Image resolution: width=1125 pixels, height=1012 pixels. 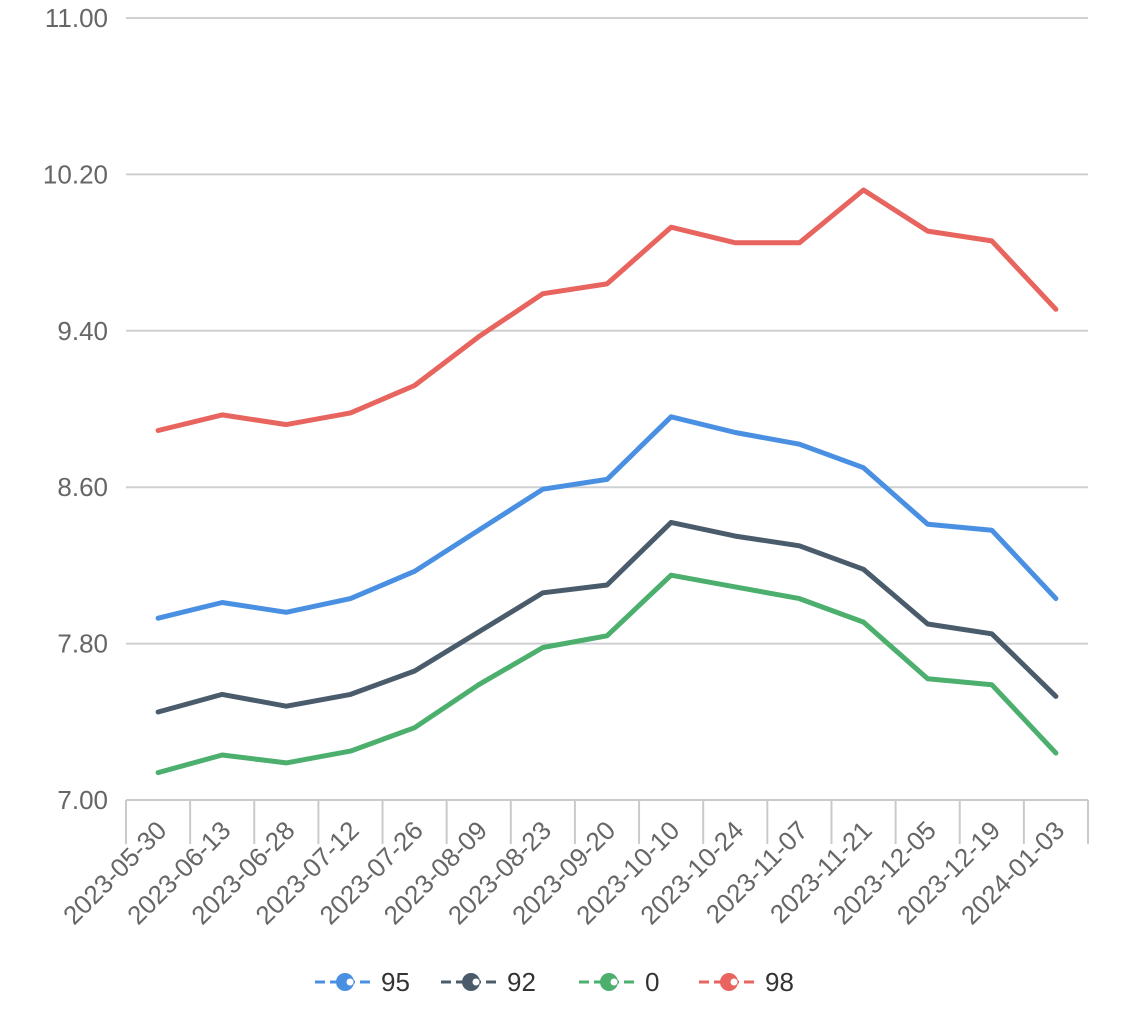 What do you see at coordinates (82, 800) in the screenshot?
I see `y-tick-label: 7.00` at bounding box center [82, 800].